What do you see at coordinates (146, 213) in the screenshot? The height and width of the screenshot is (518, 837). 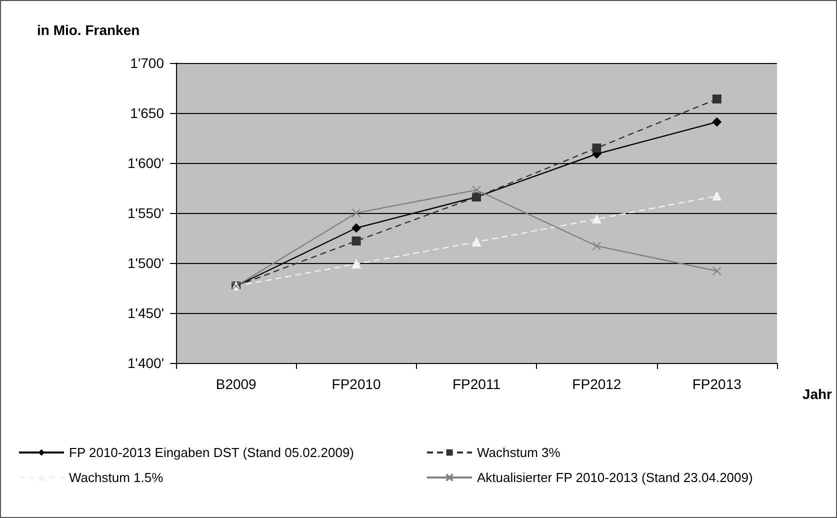 I see `y-tick-label: 1'550'` at bounding box center [146, 213].